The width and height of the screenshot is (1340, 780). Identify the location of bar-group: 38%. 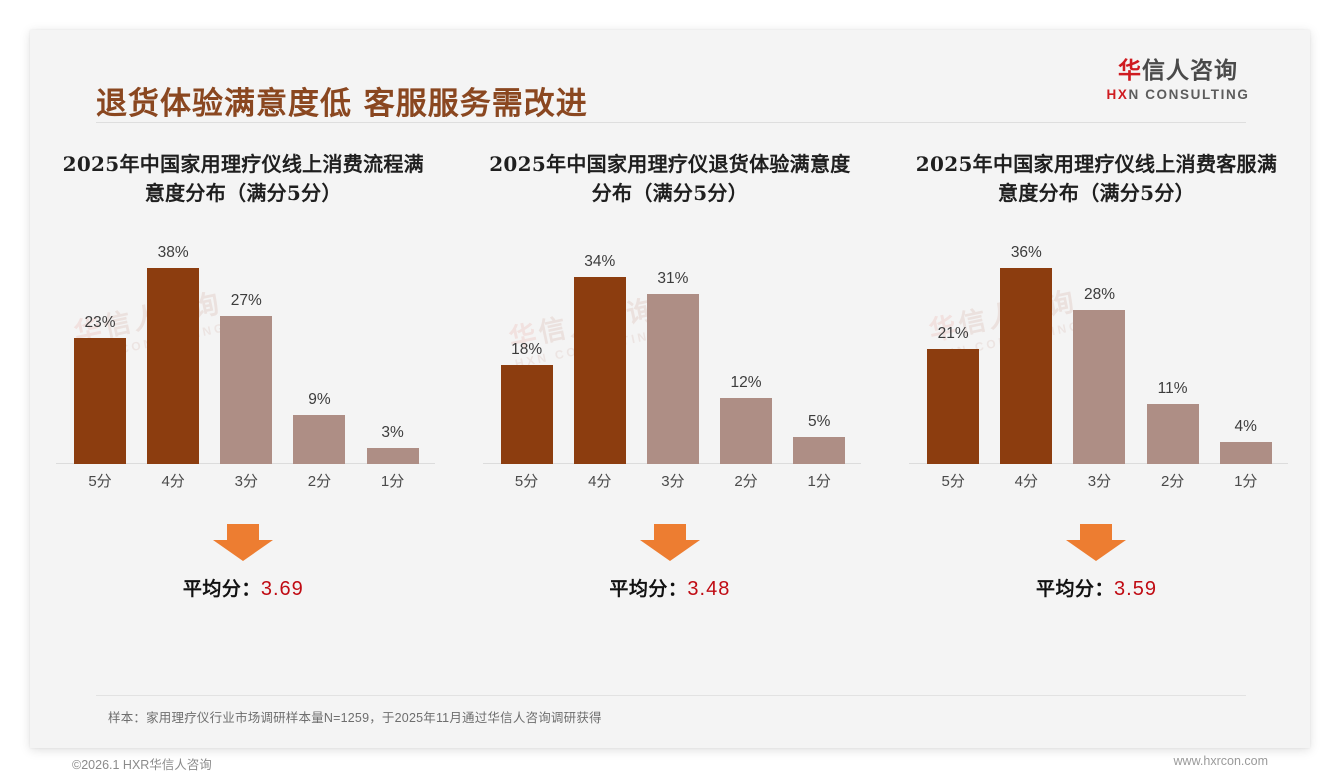
(173, 354).